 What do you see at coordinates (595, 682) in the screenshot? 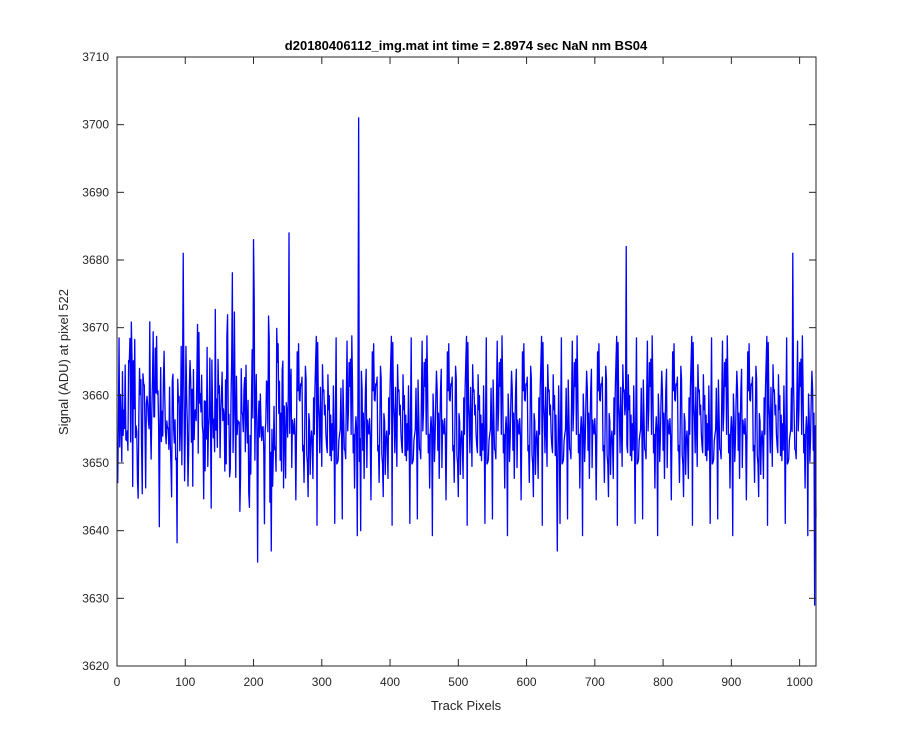
I see `x-tick-label: 700` at bounding box center [595, 682].